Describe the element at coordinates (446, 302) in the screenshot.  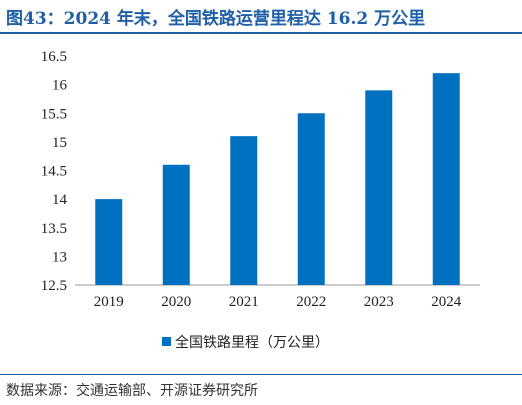
I see `x-tick-label: 2024` at that location.